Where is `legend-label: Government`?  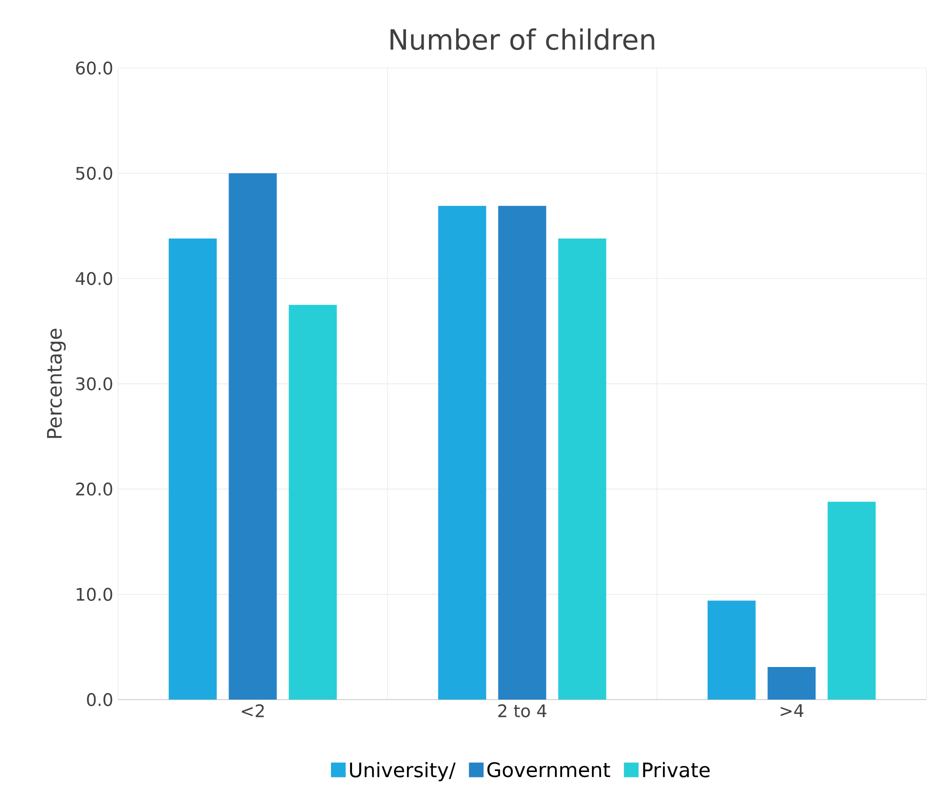
legend-label: Government is located at coordinates (548, 770).